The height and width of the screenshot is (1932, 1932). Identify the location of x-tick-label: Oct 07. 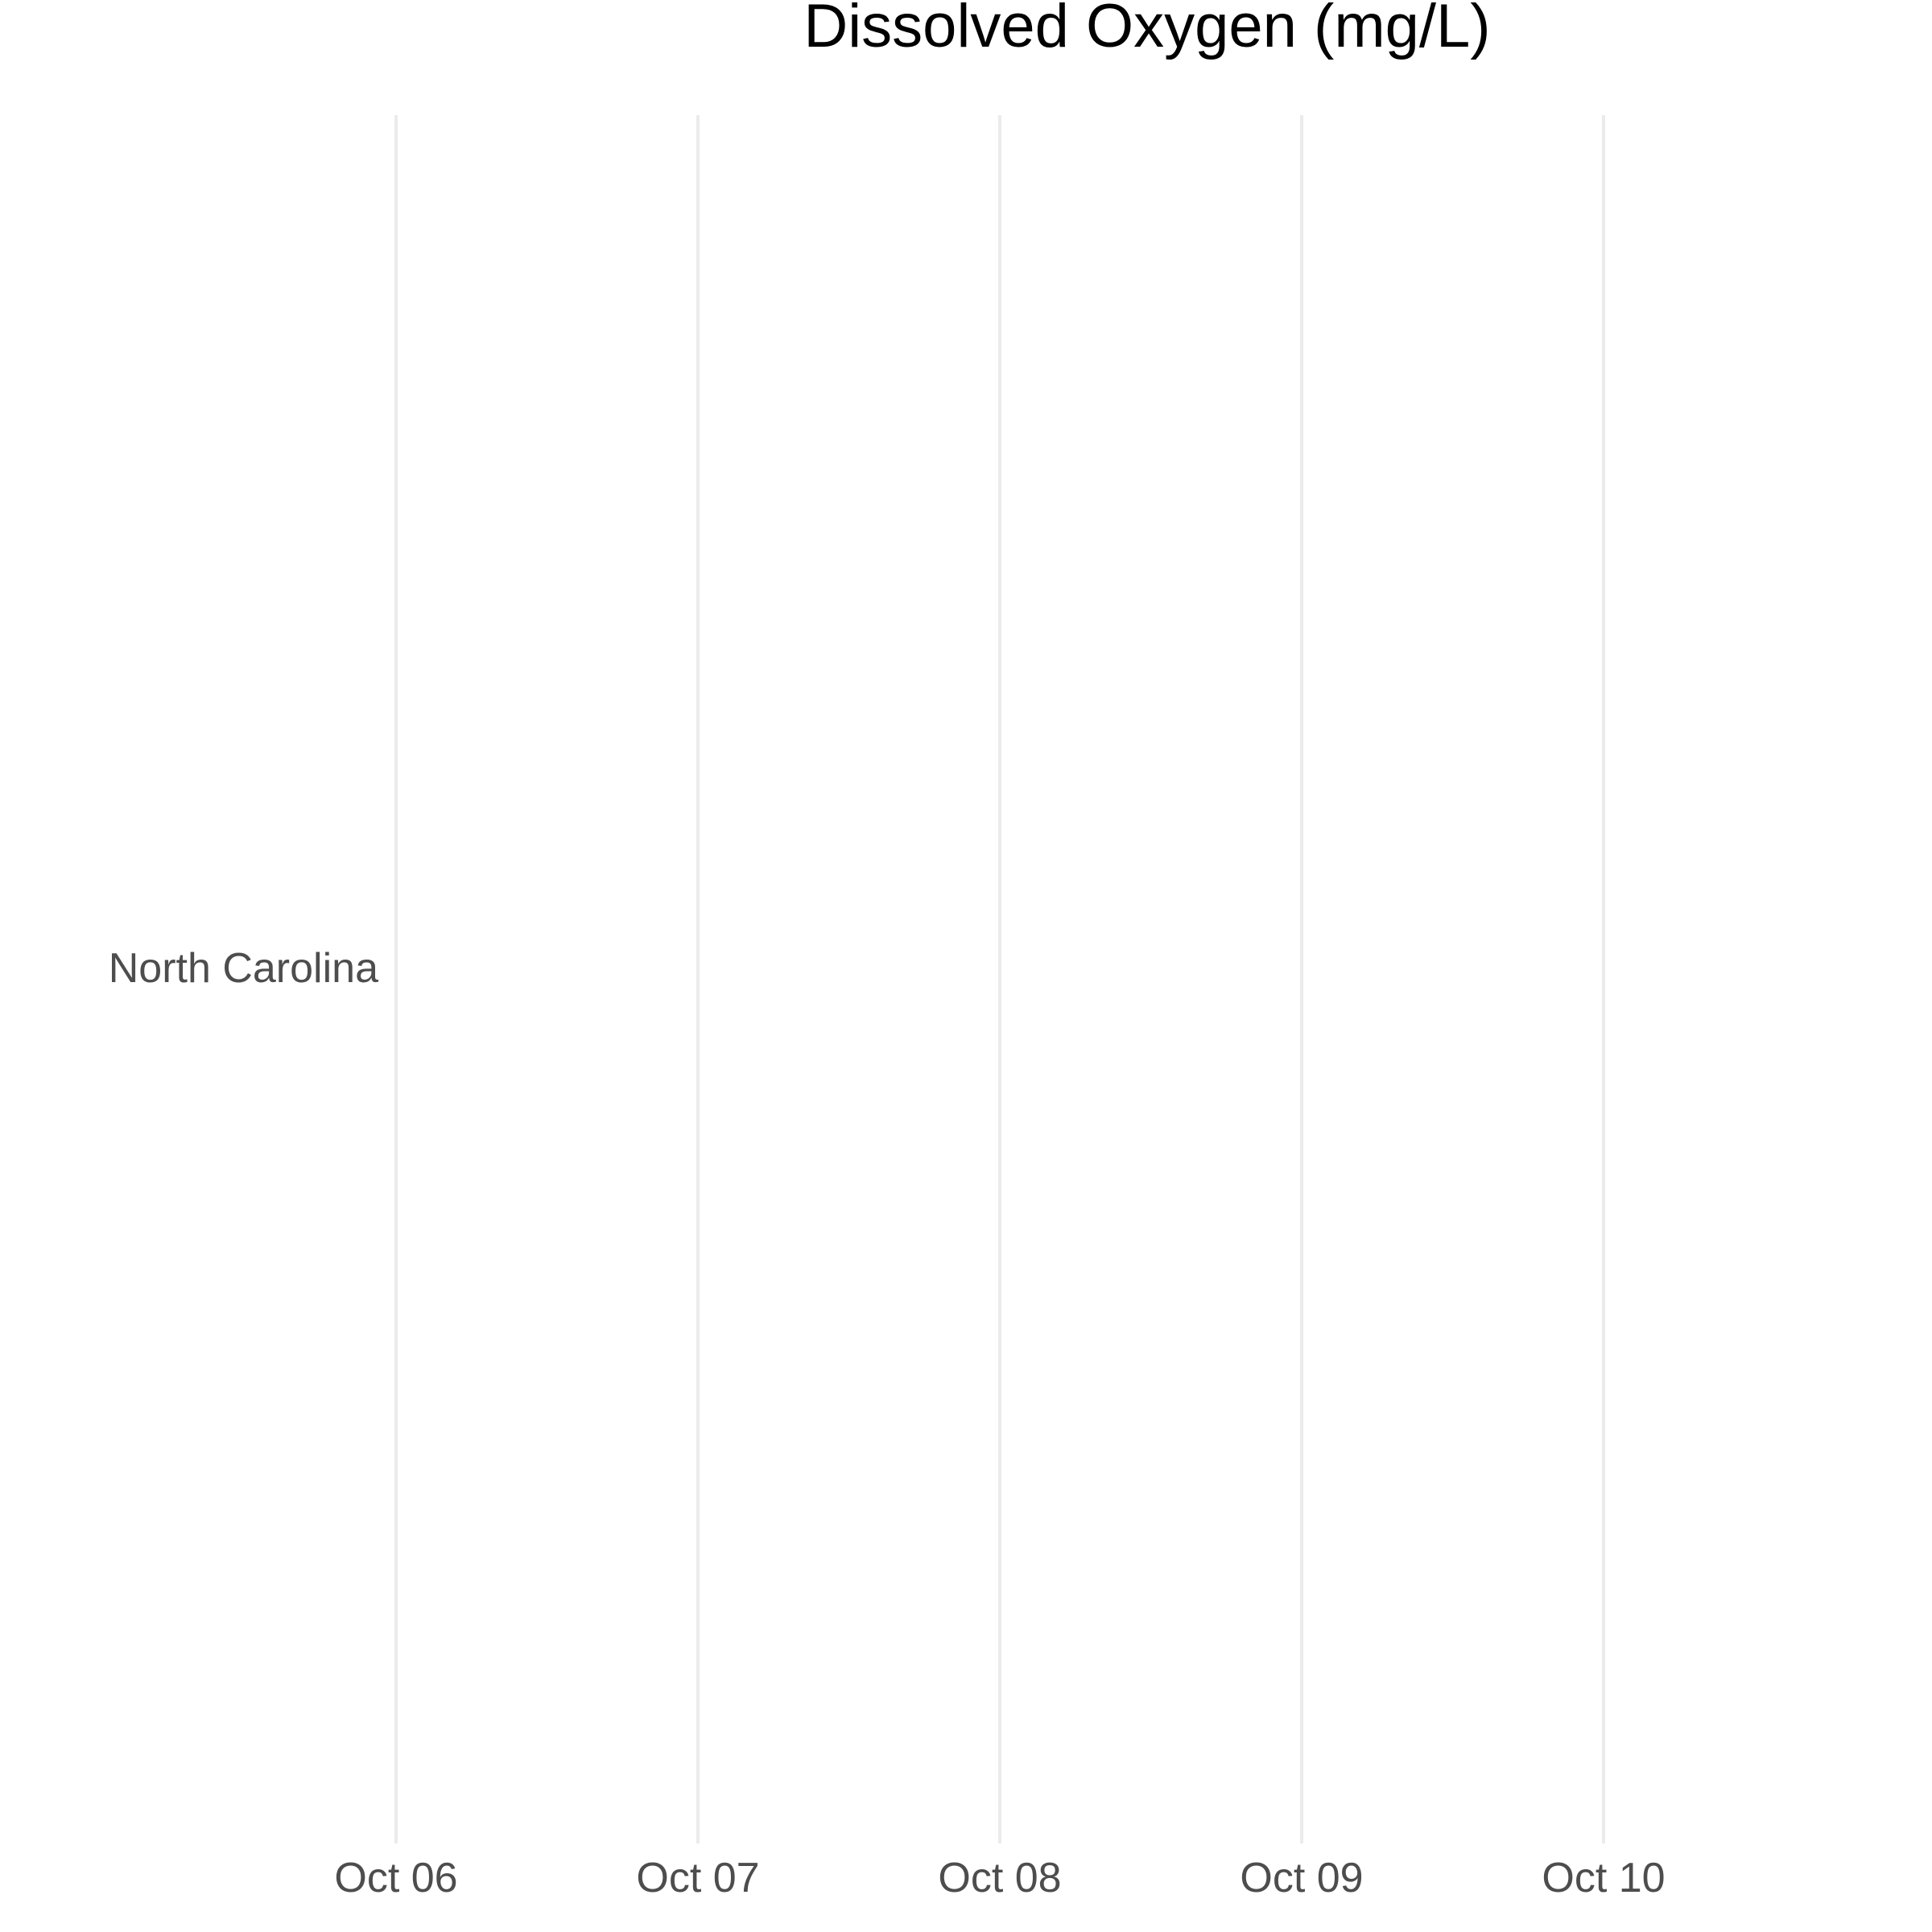
(697, 1878).